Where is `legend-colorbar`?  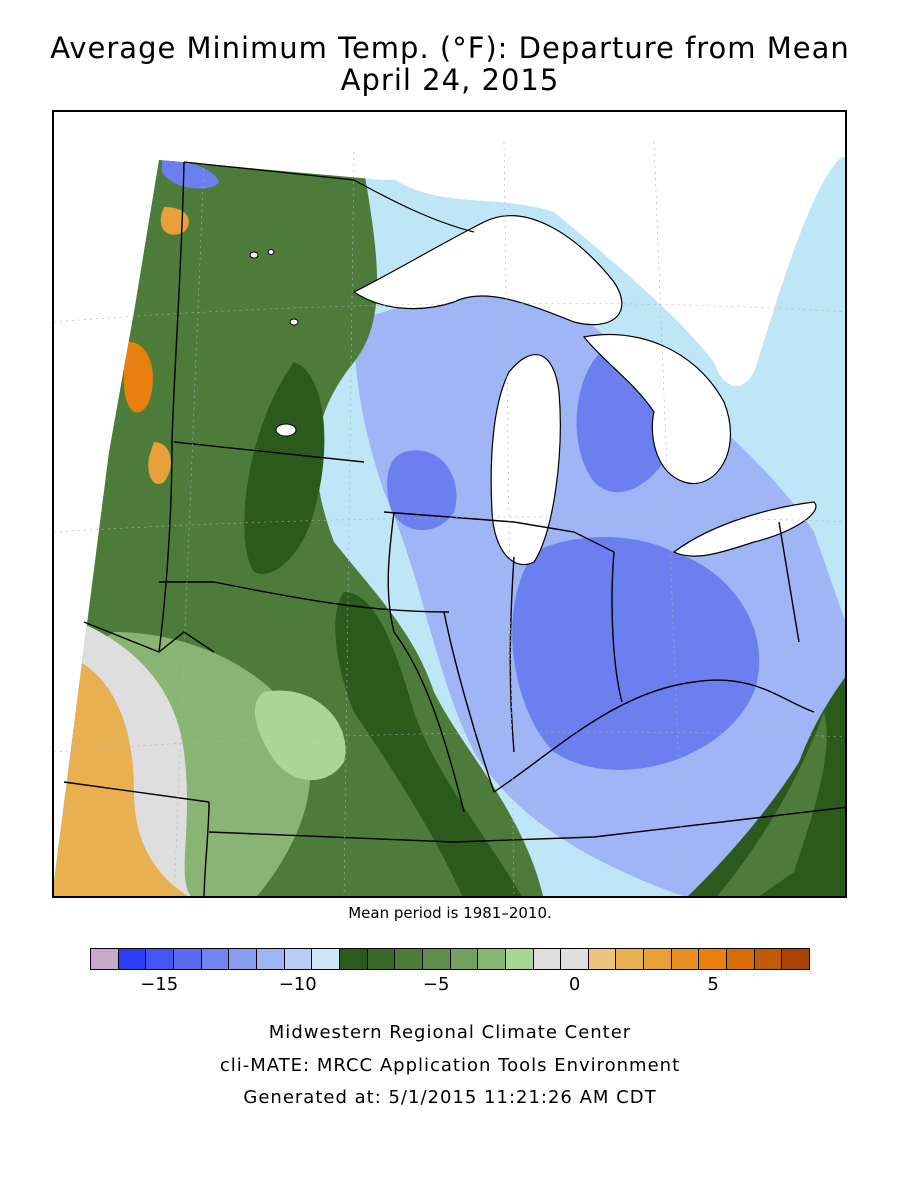
legend-colorbar is located at coordinates (450, 959).